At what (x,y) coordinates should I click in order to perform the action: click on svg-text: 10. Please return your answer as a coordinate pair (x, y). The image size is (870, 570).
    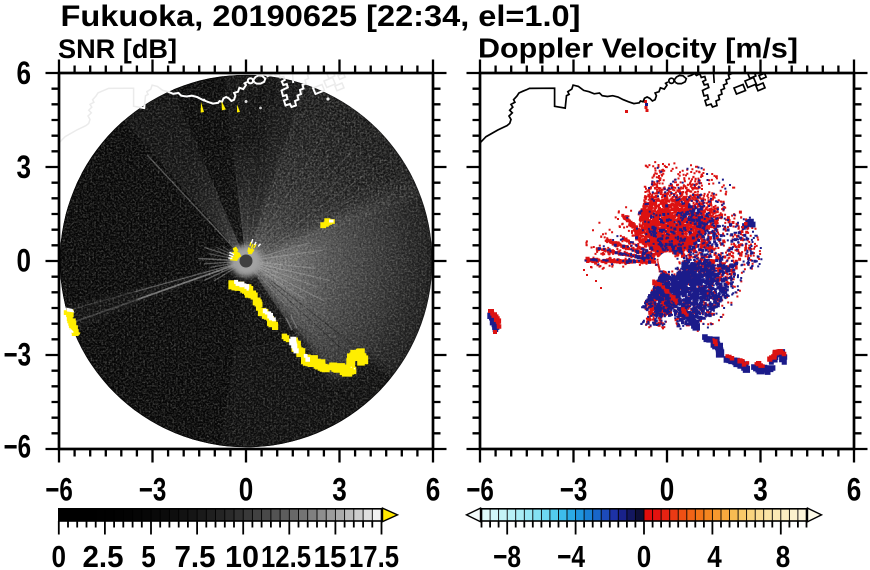
    Looking at the image, I should click on (242, 554).